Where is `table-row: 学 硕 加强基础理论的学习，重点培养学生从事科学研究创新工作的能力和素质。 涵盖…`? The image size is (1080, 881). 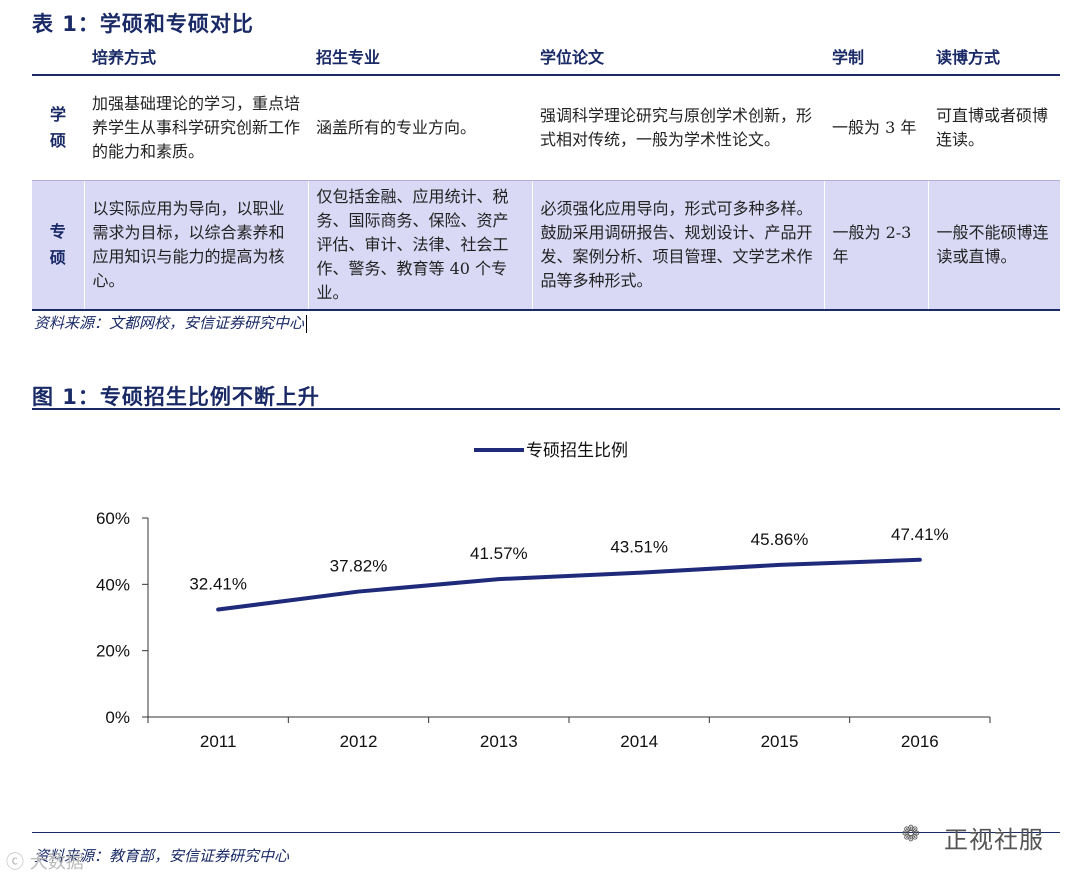
table-row: 学 硕 加强基础理论的学习，重点培养学生从事科学研究创新工作的能力和素质。 涵盖… is located at coordinates (546, 128).